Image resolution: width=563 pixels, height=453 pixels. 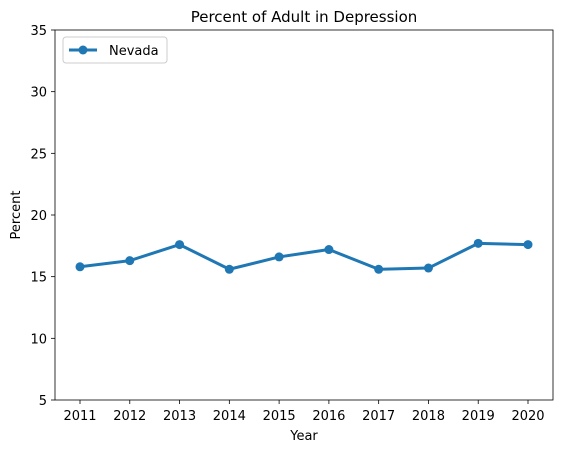 What do you see at coordinates (328, 416) in the screenshot?
I see `x-tick-label: 2016` at bounding box center [328, 416].